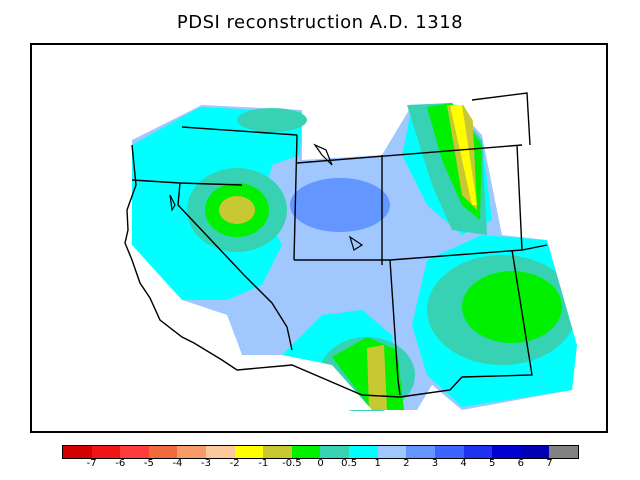 This screenshot has height=480, width=640. Describe the element at coordinates (239, 131) in the screenshot. I see `idaho-border` at that location.